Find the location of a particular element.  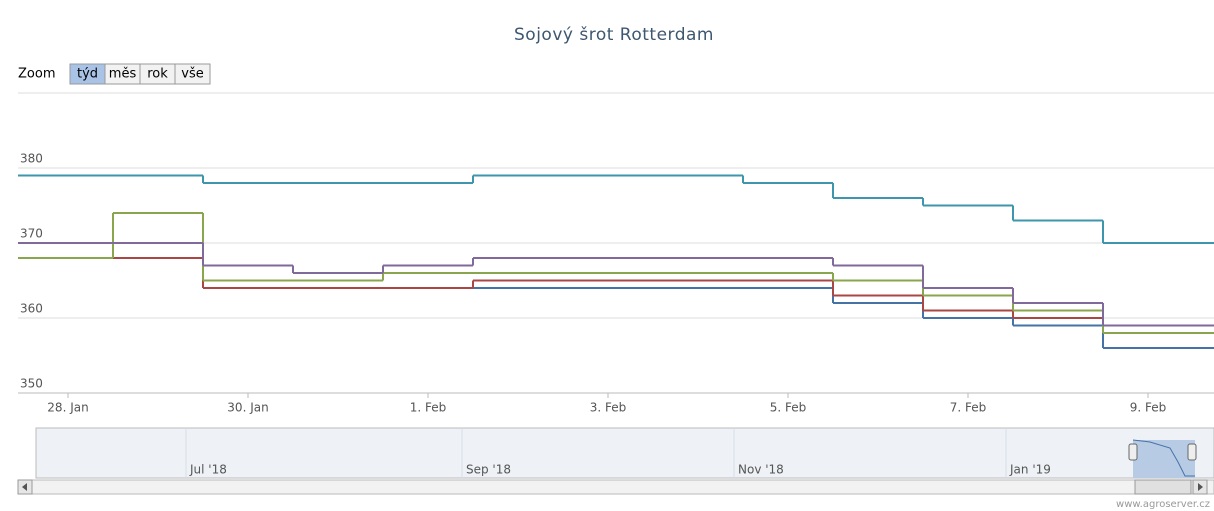

navigator is located at coordinates (624, 453).